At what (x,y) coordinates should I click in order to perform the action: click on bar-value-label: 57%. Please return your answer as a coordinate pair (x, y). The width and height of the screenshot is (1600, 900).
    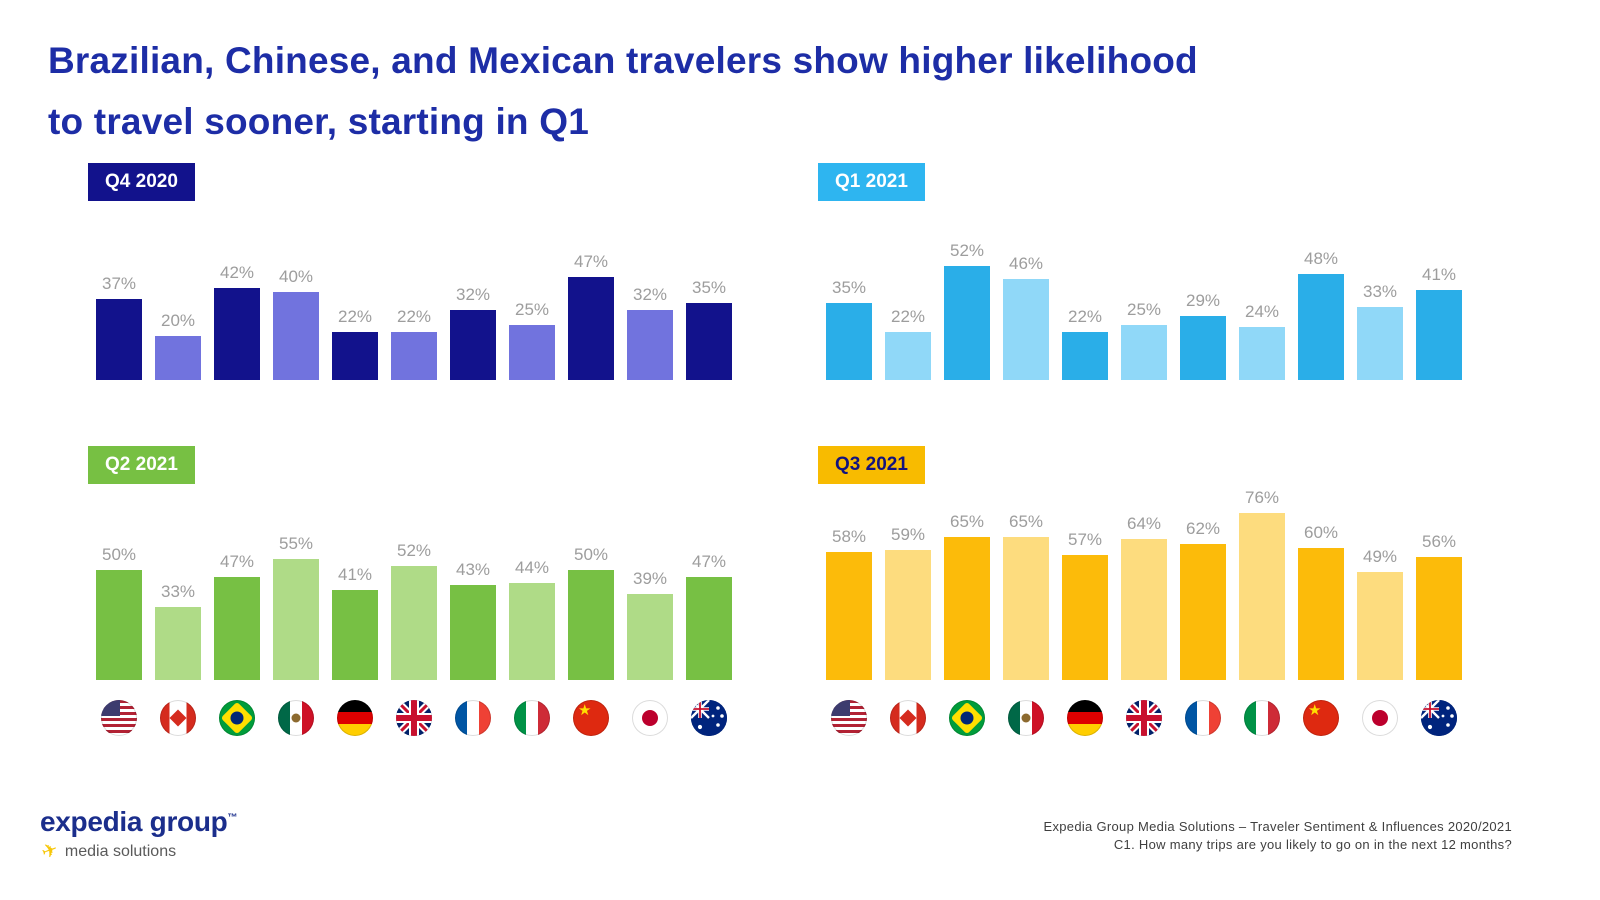
    Looking at the image, I should click on (1085, 539).